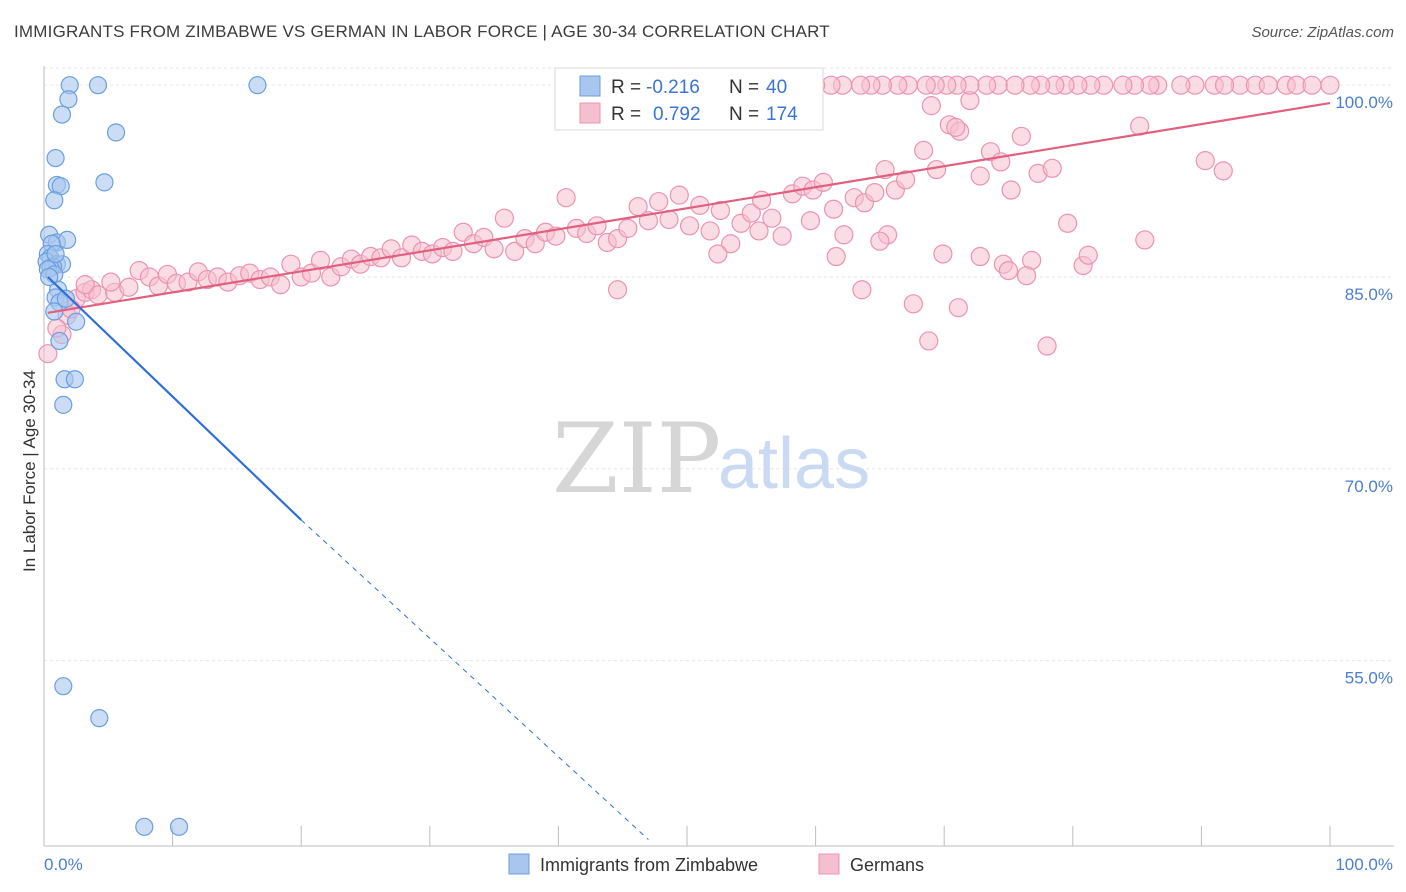 This screenshot has height=892, width=1406. I want to click on correlation-legend: R = -0.216 N = 40 R = 0.792 N = 174, so click(689, 99).